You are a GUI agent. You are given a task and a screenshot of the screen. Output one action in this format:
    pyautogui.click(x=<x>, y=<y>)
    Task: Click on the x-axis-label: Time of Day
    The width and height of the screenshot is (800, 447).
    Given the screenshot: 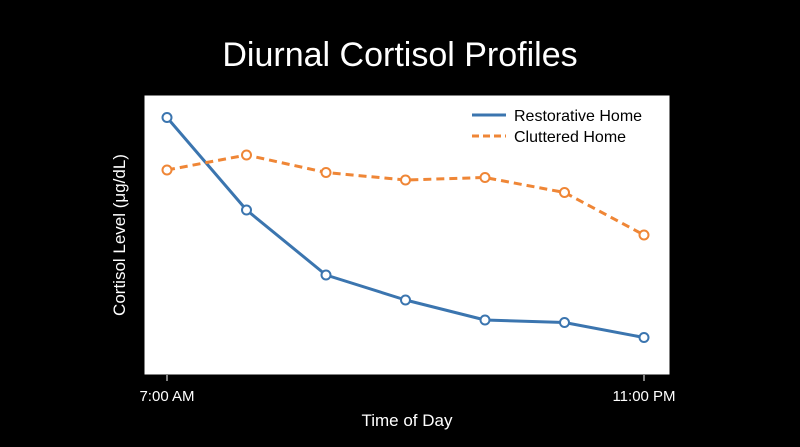 What is the action you would take?
    pyautogui.click(x=407, y=420)
    